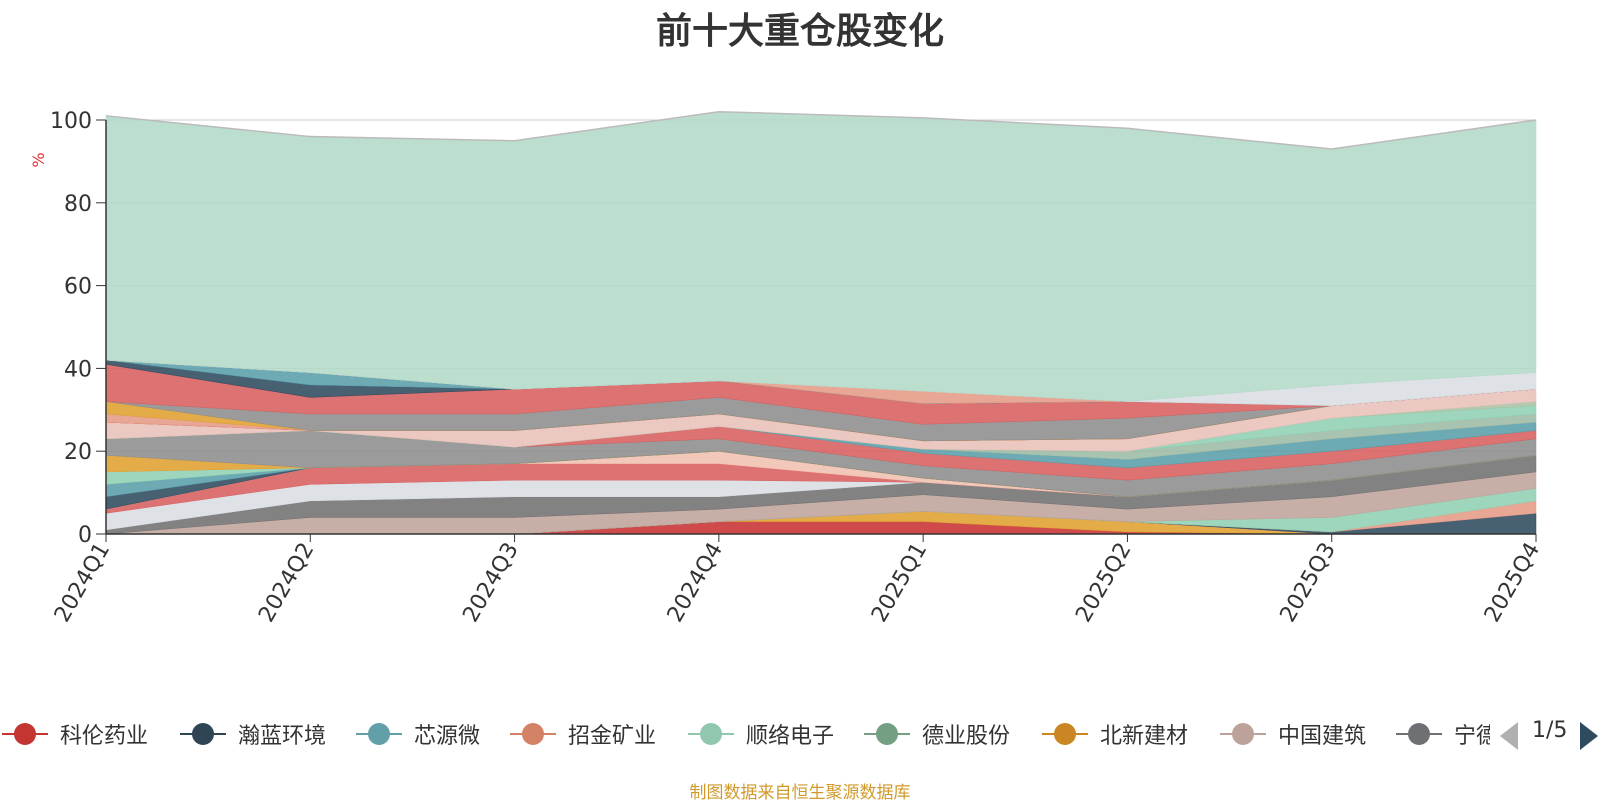  I want to click on legend-item: 北新建材, so click(1114, 734).